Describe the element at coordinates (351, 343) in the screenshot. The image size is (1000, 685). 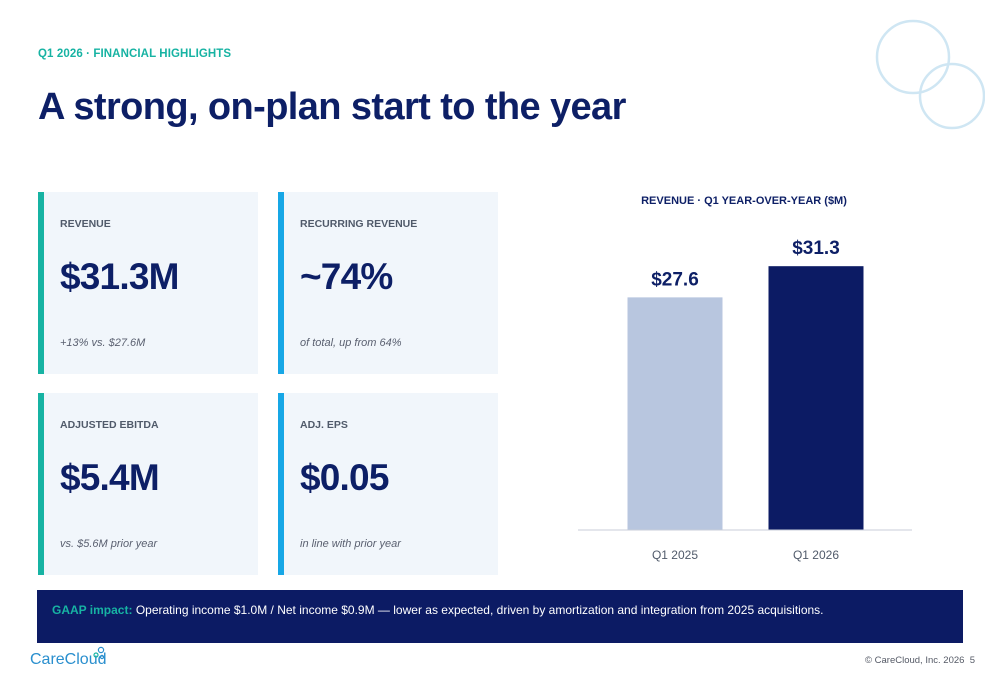
I see `card-note: of total, up from 64%` at that location.